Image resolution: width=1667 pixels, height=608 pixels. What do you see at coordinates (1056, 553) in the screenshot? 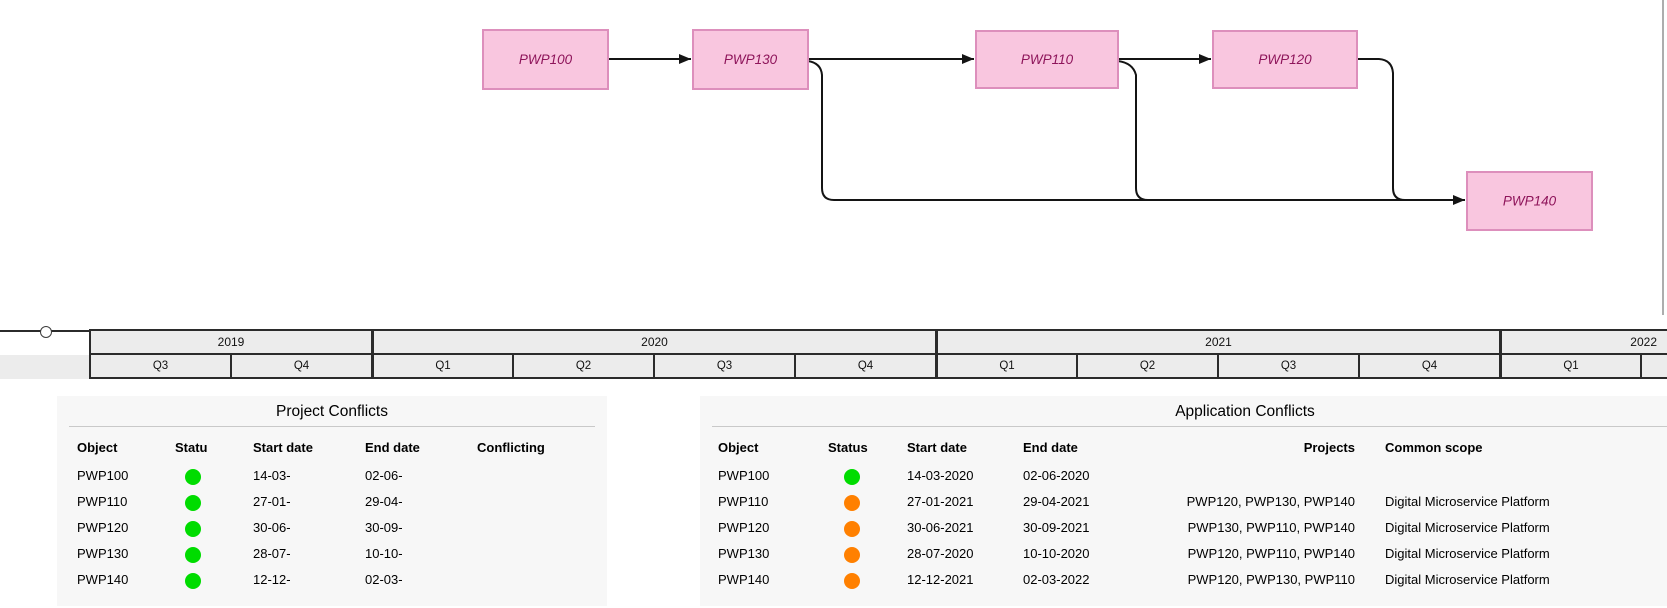
I see `end-cell: 10-10-2020` at bounding box center [1056, 553].